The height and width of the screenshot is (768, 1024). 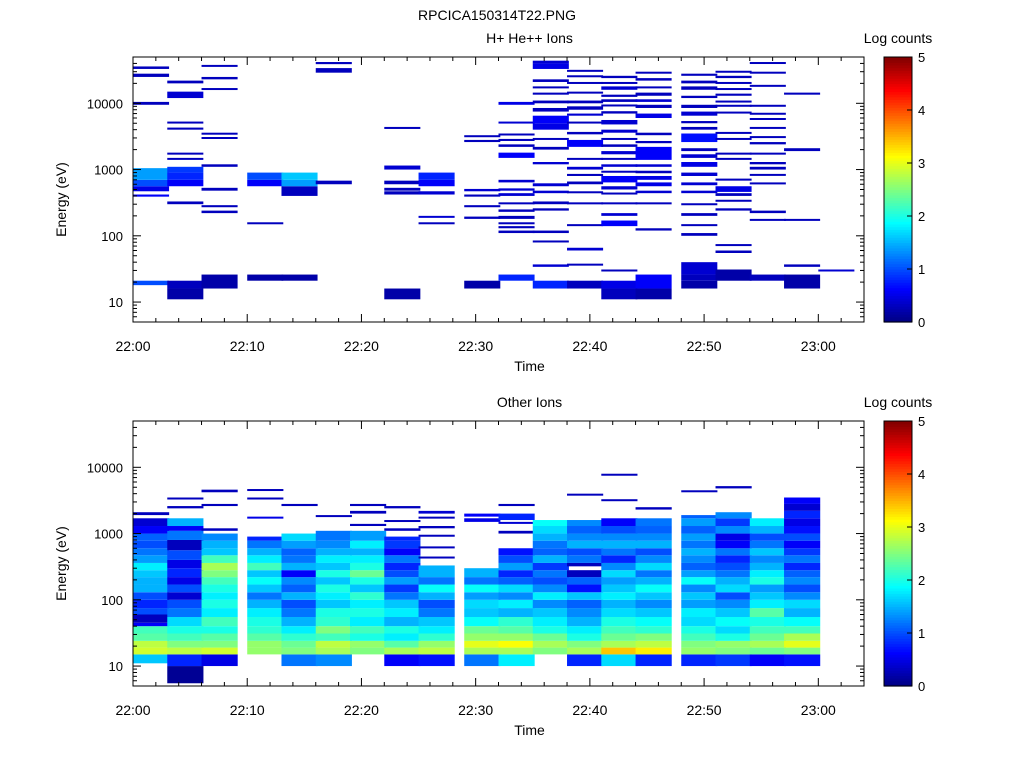 I want to click on colorbar-label: Log counts, so click(x=898, y=402).